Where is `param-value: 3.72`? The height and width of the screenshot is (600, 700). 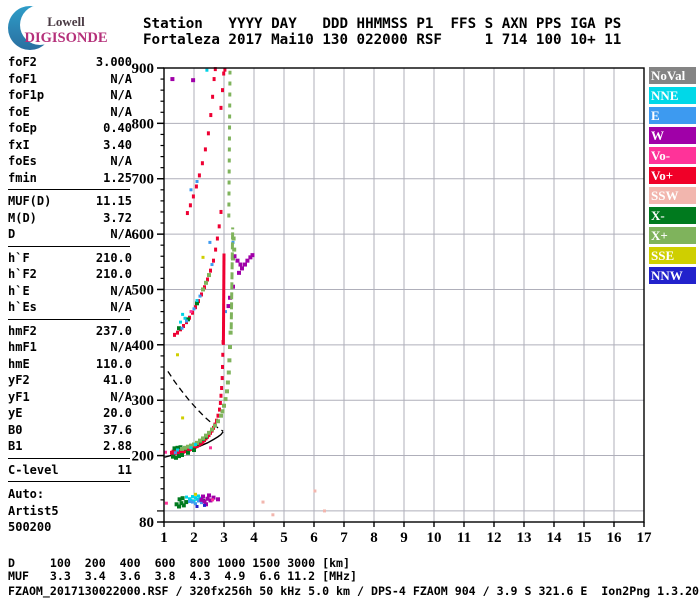
param-value: 3.72 is located at coordinates (117, 217).